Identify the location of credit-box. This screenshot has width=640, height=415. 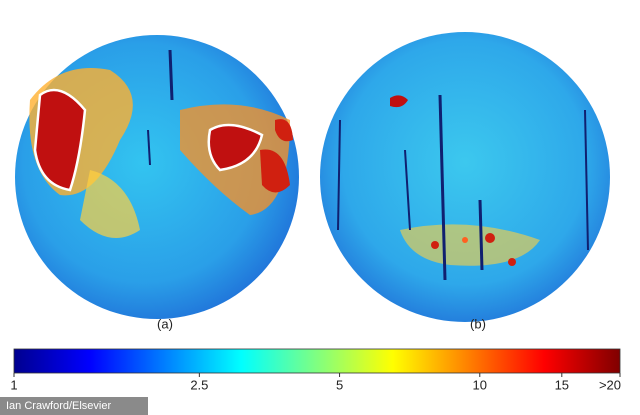
(74, 406).